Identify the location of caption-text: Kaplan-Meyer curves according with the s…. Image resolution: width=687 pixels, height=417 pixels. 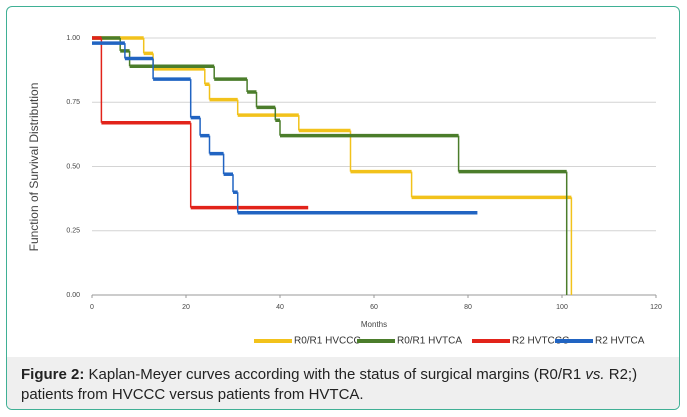
(335, 374).